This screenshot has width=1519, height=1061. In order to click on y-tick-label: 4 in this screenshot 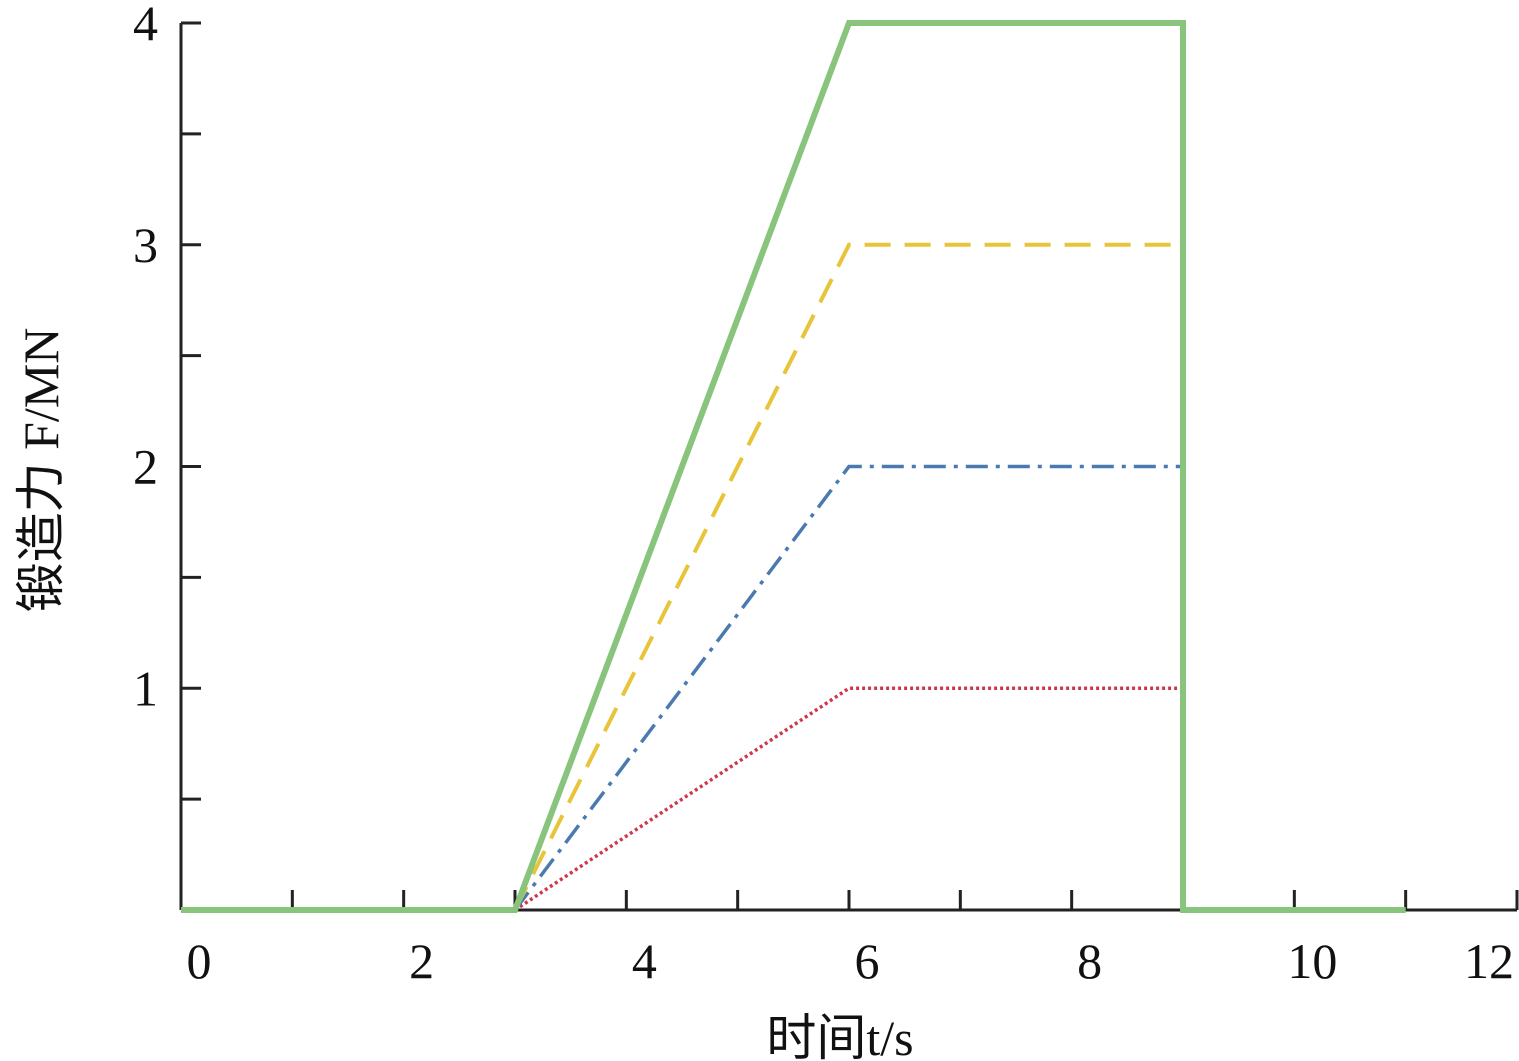, I will do `click(145, 25)`.